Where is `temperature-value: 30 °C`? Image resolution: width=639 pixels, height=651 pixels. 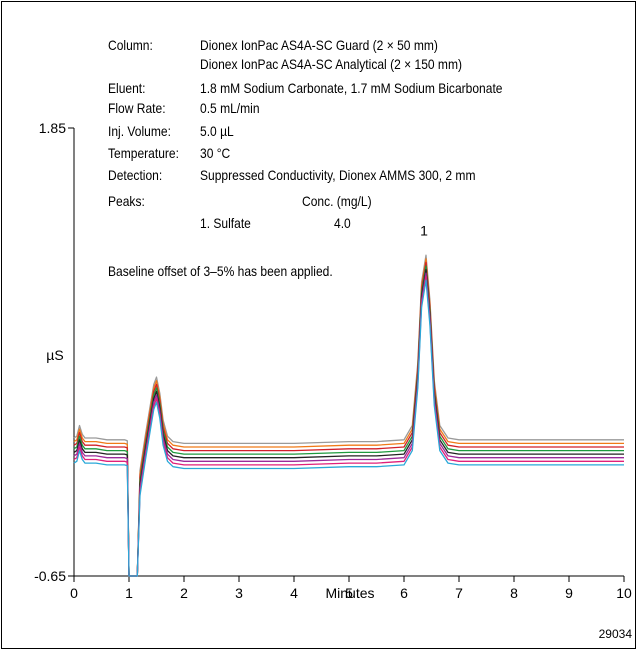
temperature-value: 30 °C is located at coordinates (215, 153).